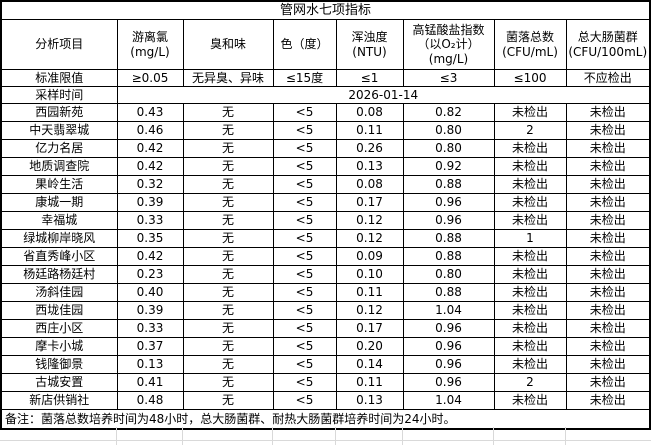  Describe the element at coordinates (59, 184) in the screenshot. I see `site-name-cell: 果岭生活` at that location.